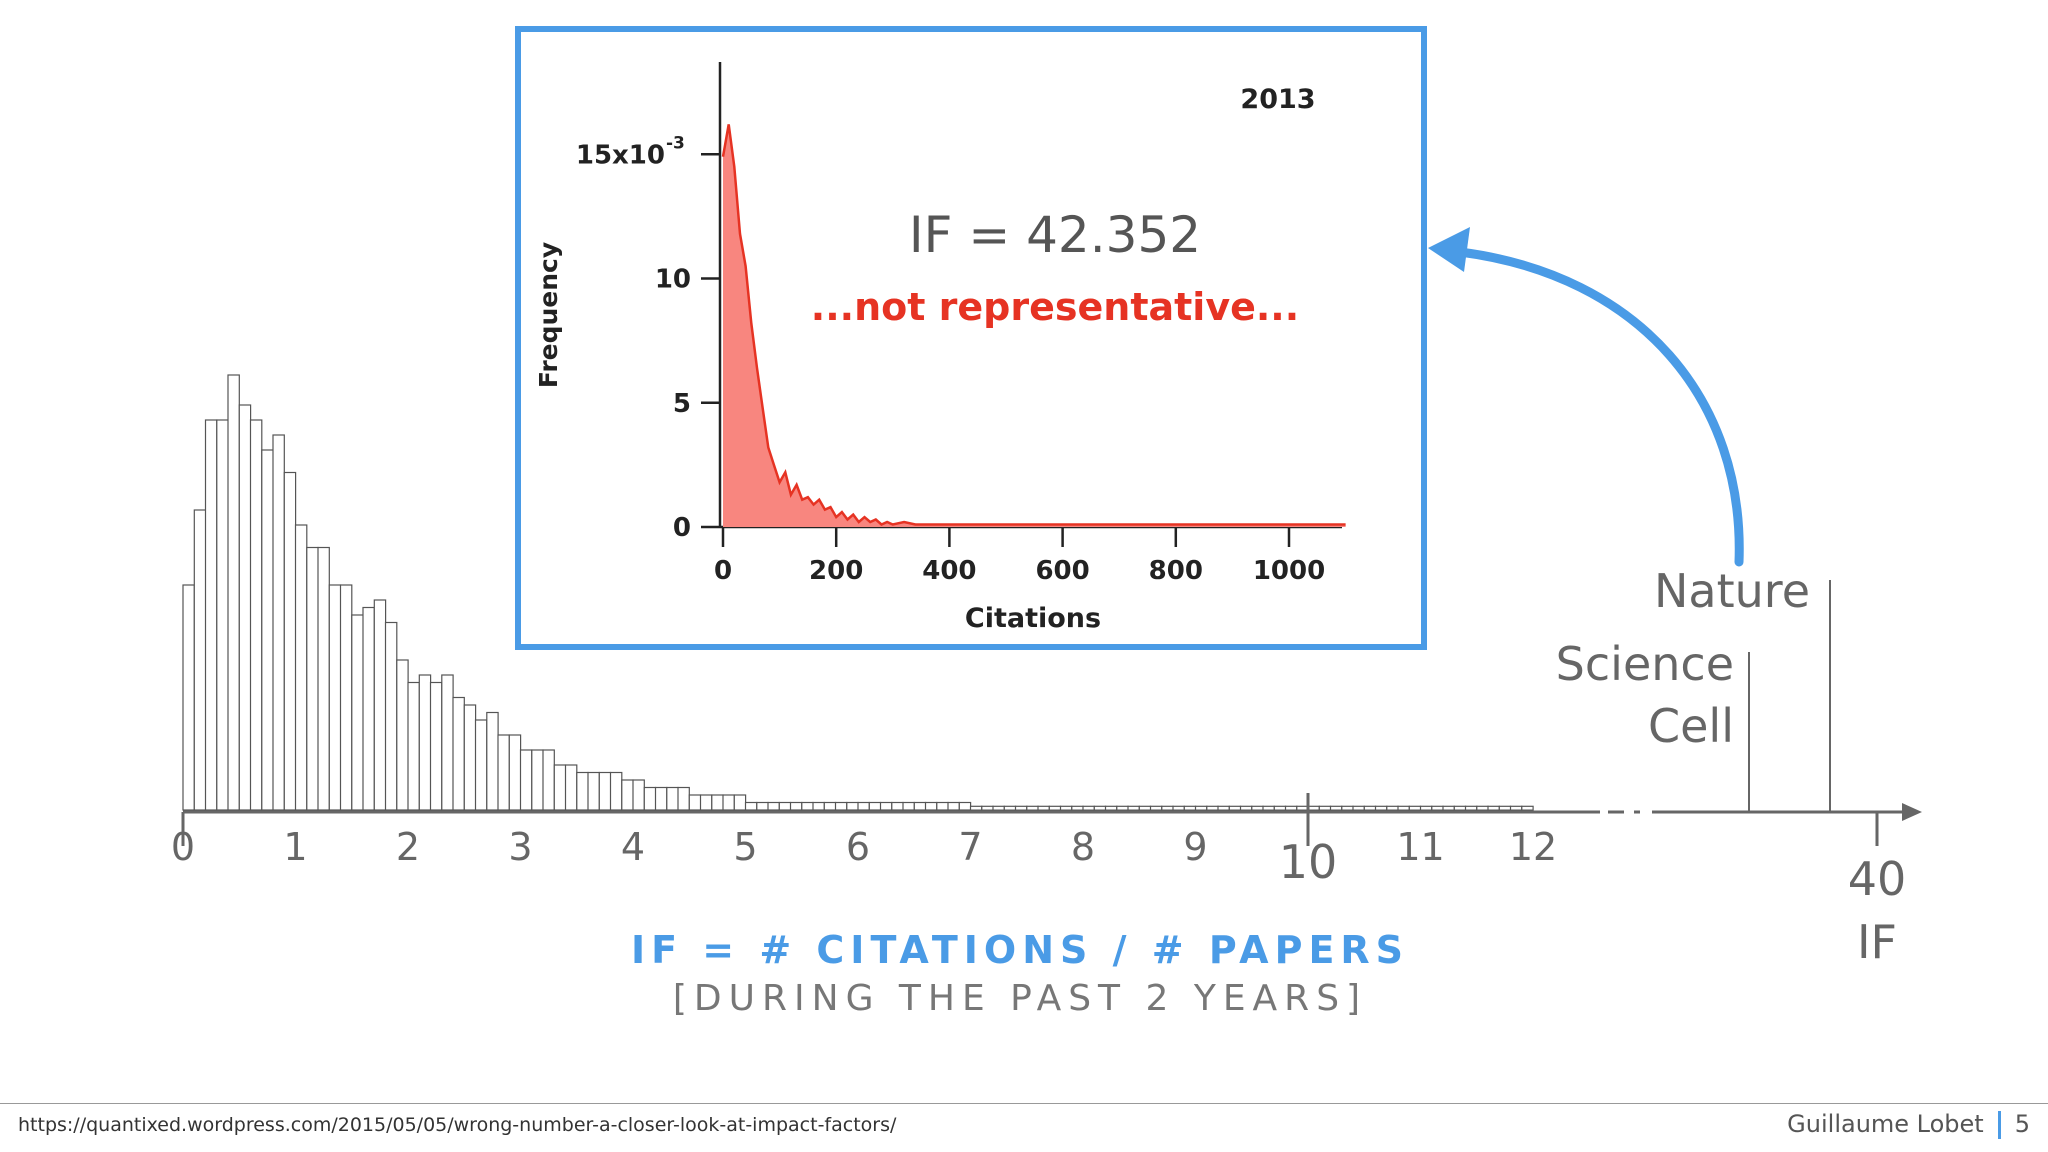  What do you see at coordinates (295, 847) in the screenshot?
I see `if-axis-tick-label: 1` at bounding box center [295, 847].